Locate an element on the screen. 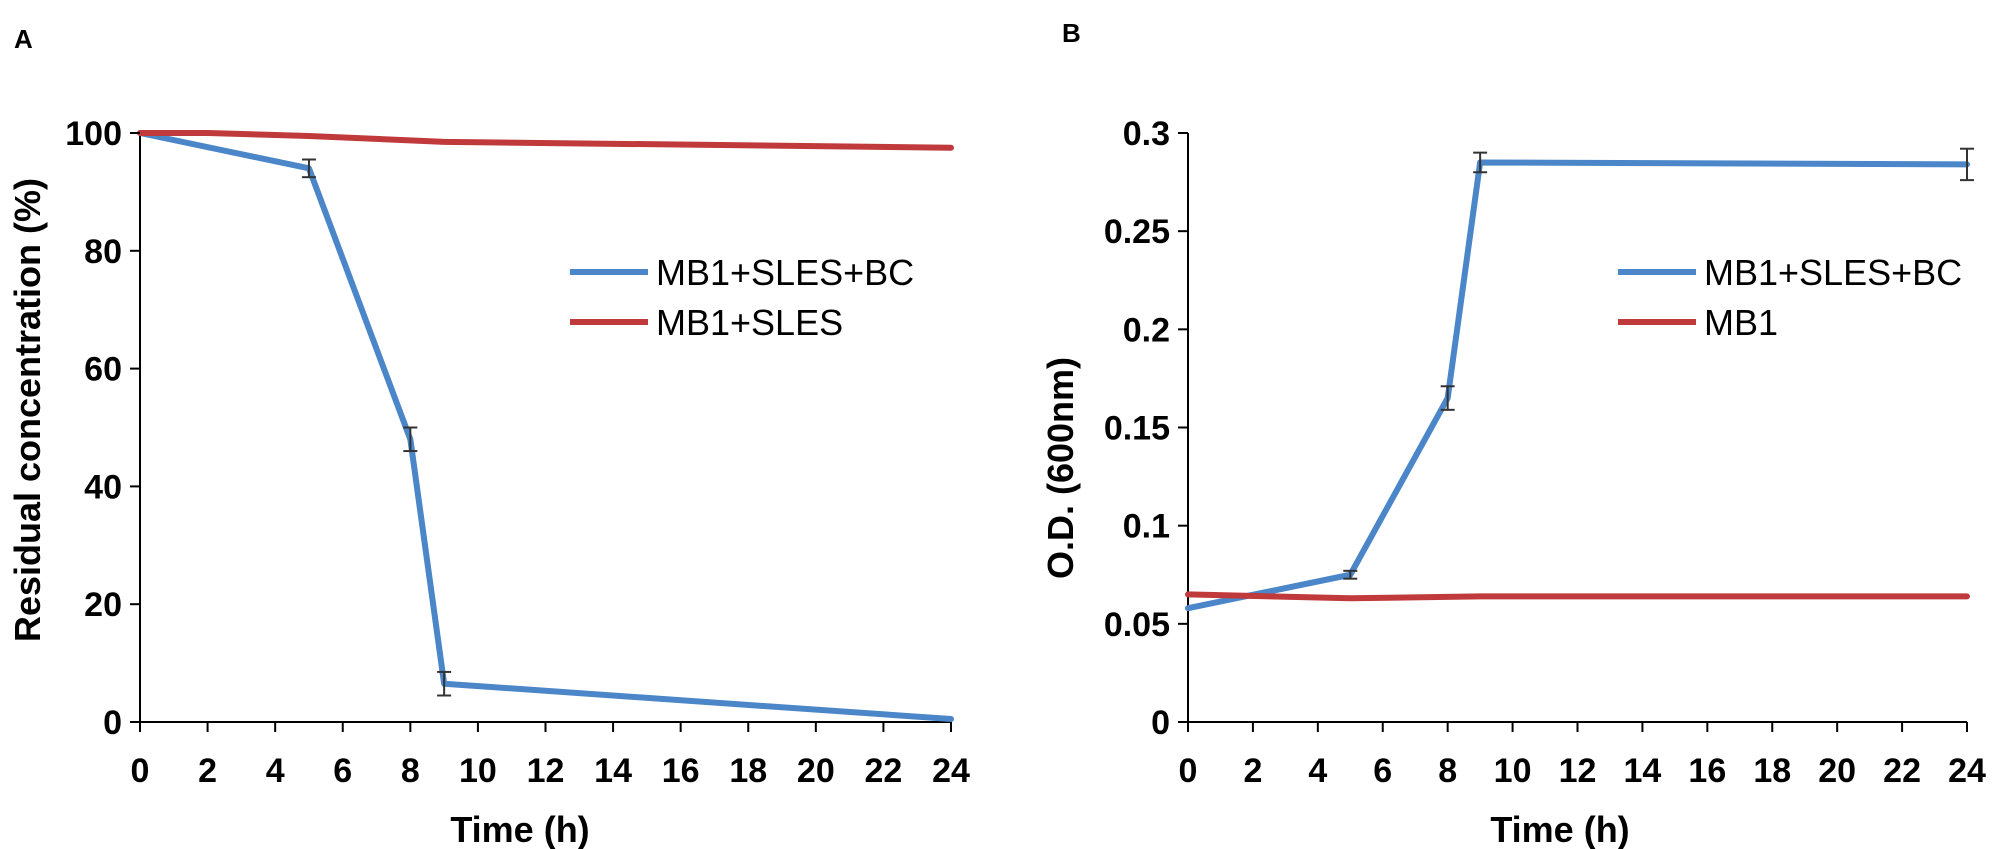  x-tick-label-b-11: 22 is located at coordinates (1902, 771).